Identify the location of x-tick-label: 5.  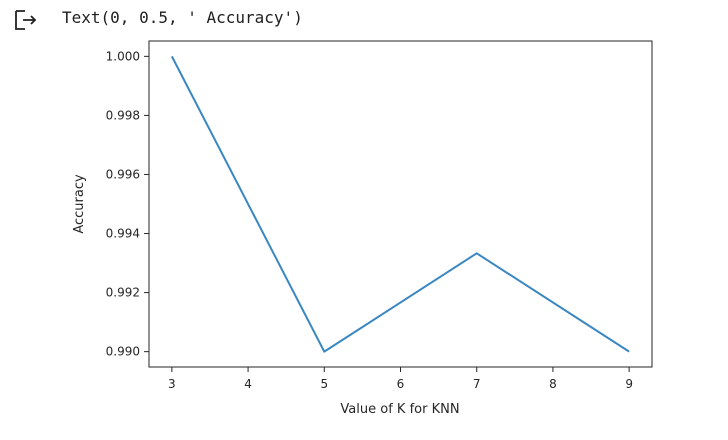
(324, 384).